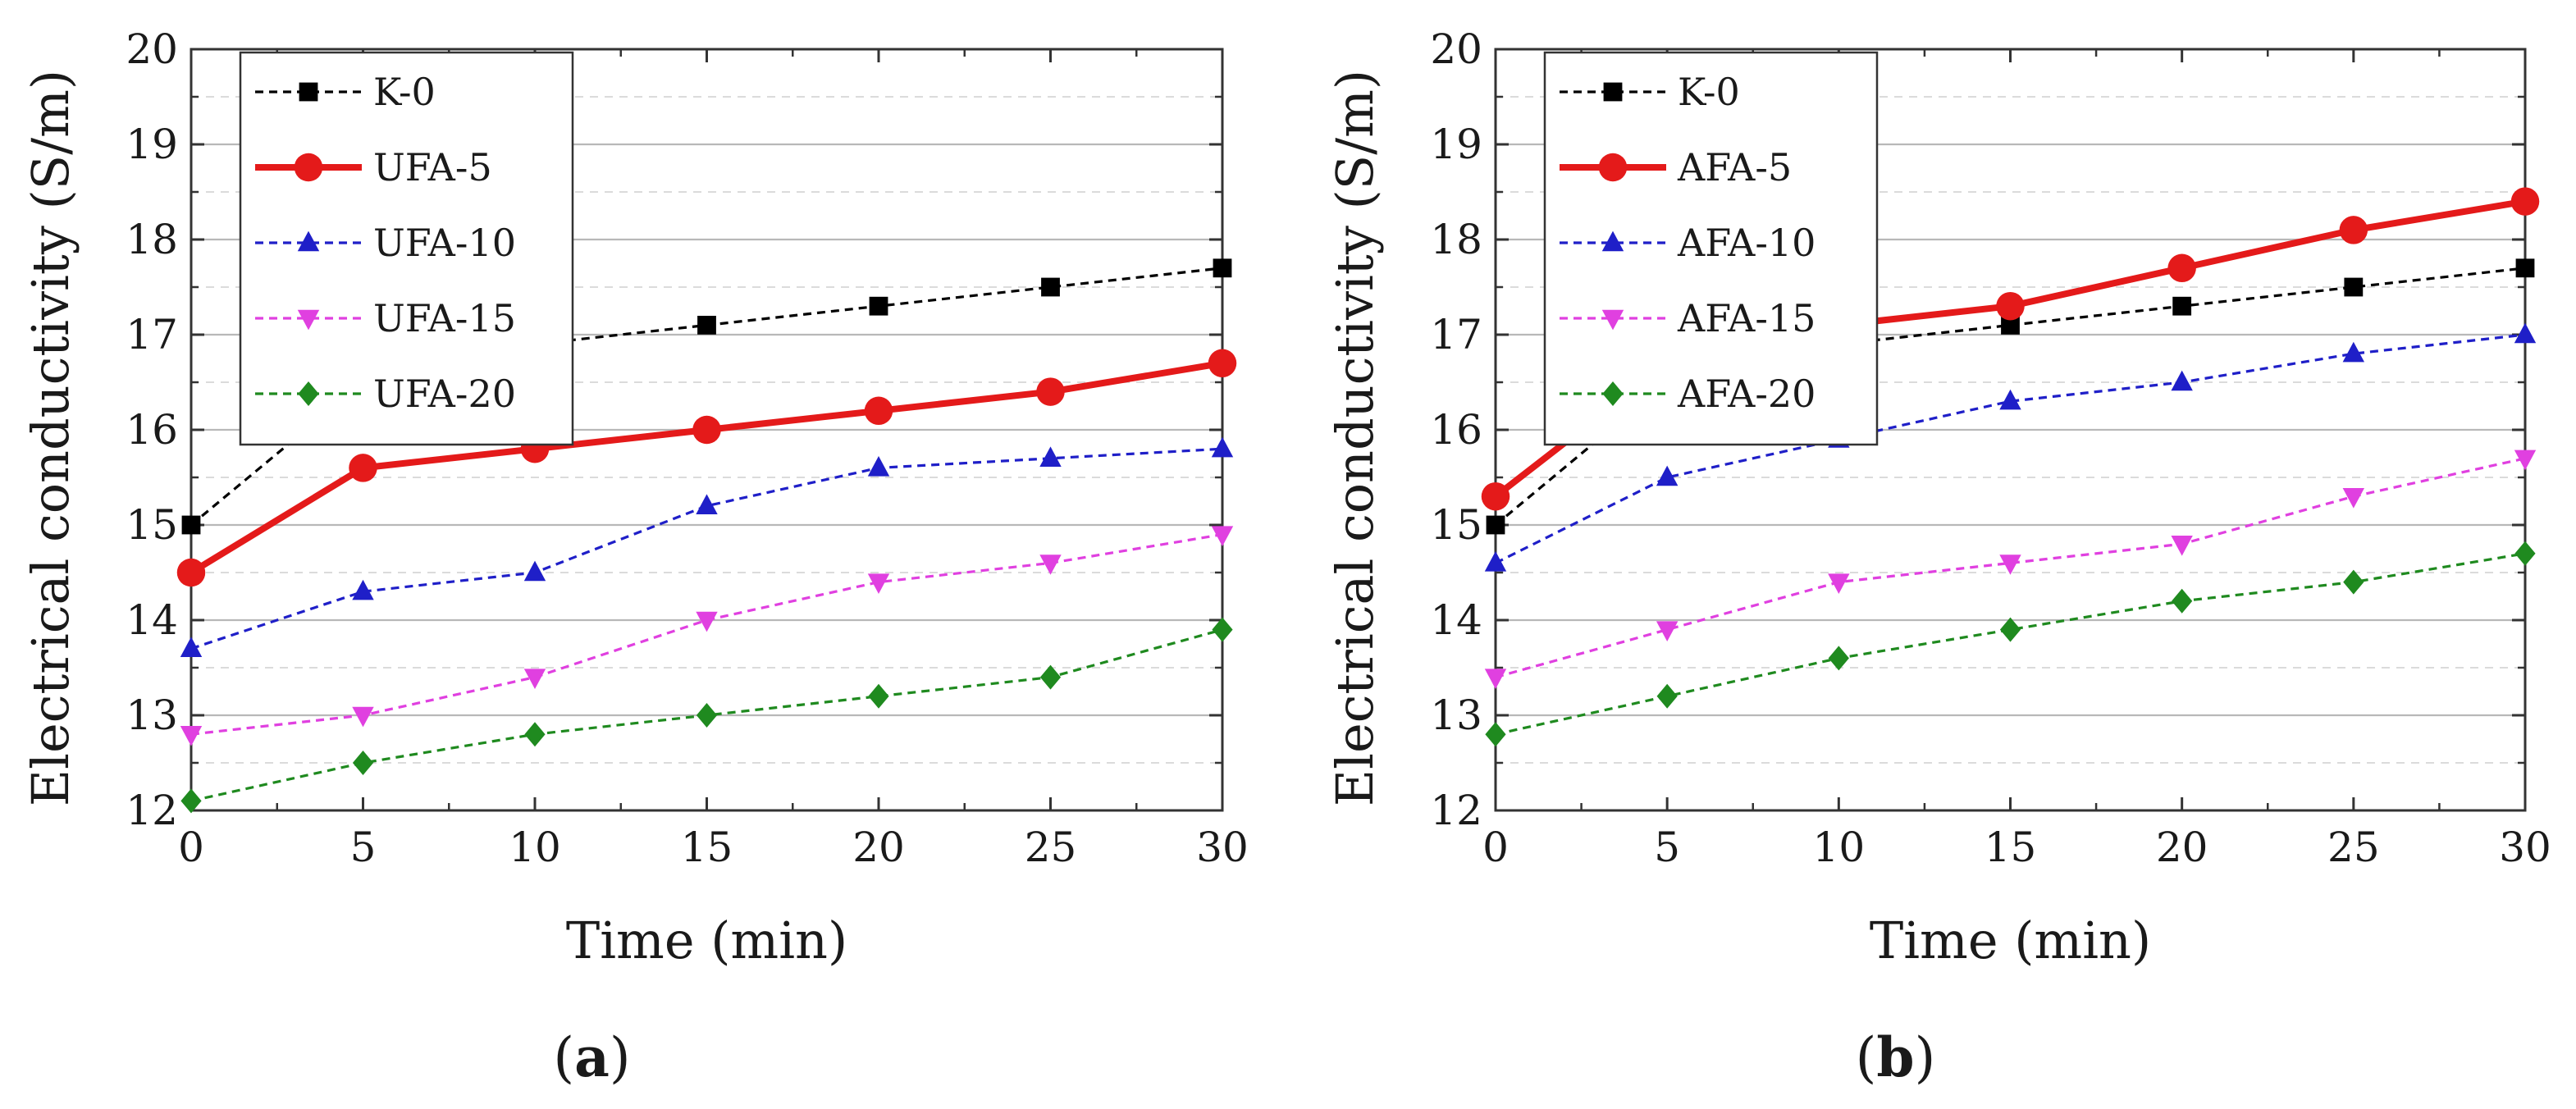 This screenshot has width=2576, height=1109. Describe the element at coordinates (1747, 318) in the screenshot. I see `legend-label: AFA-15` at that location.